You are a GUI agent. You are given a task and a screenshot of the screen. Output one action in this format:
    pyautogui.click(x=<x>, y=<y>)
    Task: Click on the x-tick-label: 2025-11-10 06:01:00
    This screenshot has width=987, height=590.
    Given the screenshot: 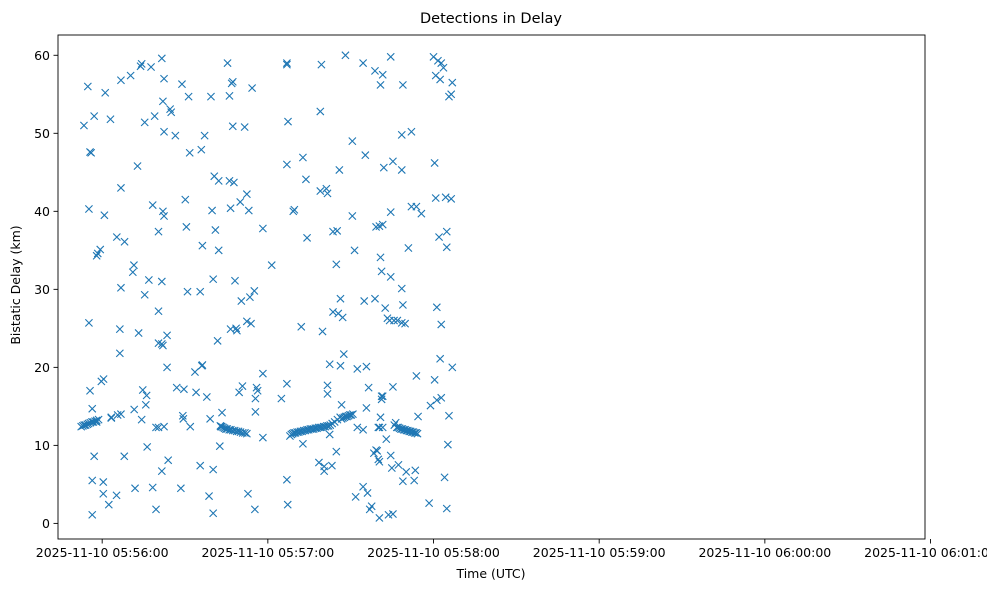 What is the action you would take?
    pyautogui.click(x=925, y=552)
    